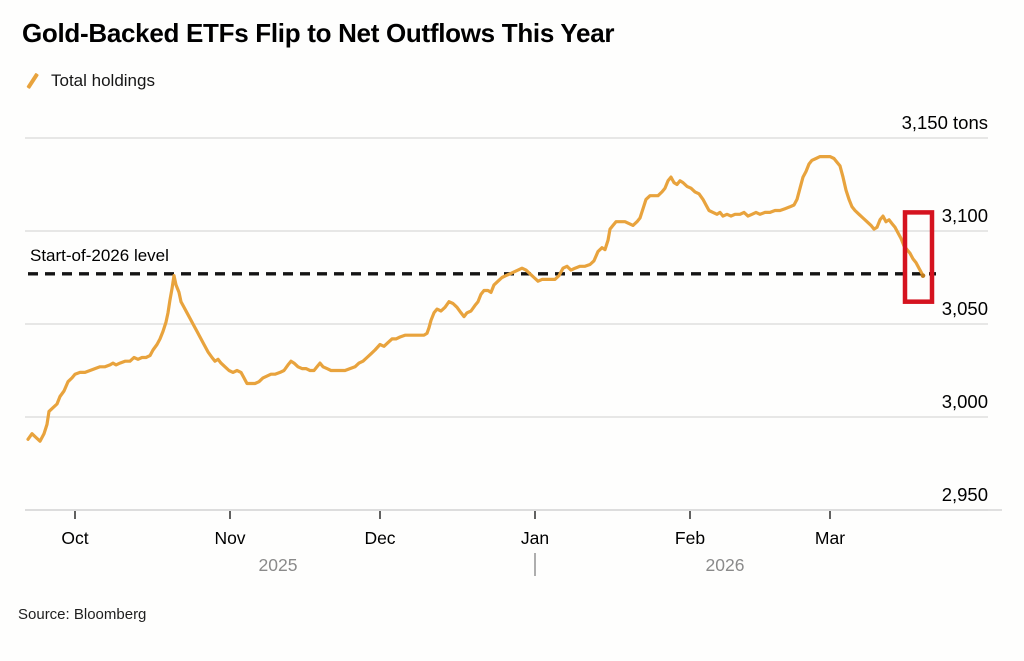 Image resolution: width=1024 pixels, height=661 pixels. Describe the element at coordinates (278, 565) in the screenshot. I see `year-label: 2025` at that location.